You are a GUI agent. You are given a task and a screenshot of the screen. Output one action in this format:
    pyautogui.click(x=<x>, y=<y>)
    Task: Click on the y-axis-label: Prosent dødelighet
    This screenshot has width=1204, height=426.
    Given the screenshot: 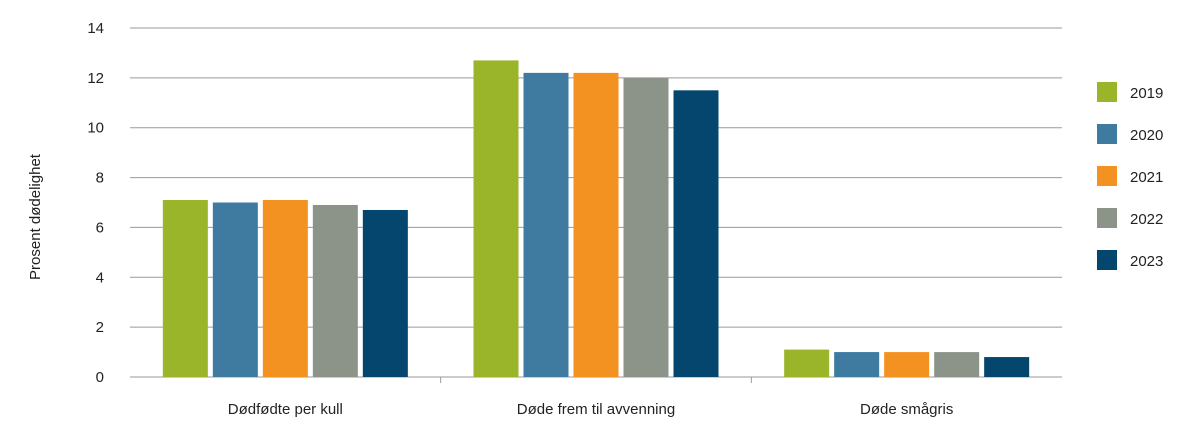 What is the action you would take?
    pyautogui.click(x=35, y=216)
    